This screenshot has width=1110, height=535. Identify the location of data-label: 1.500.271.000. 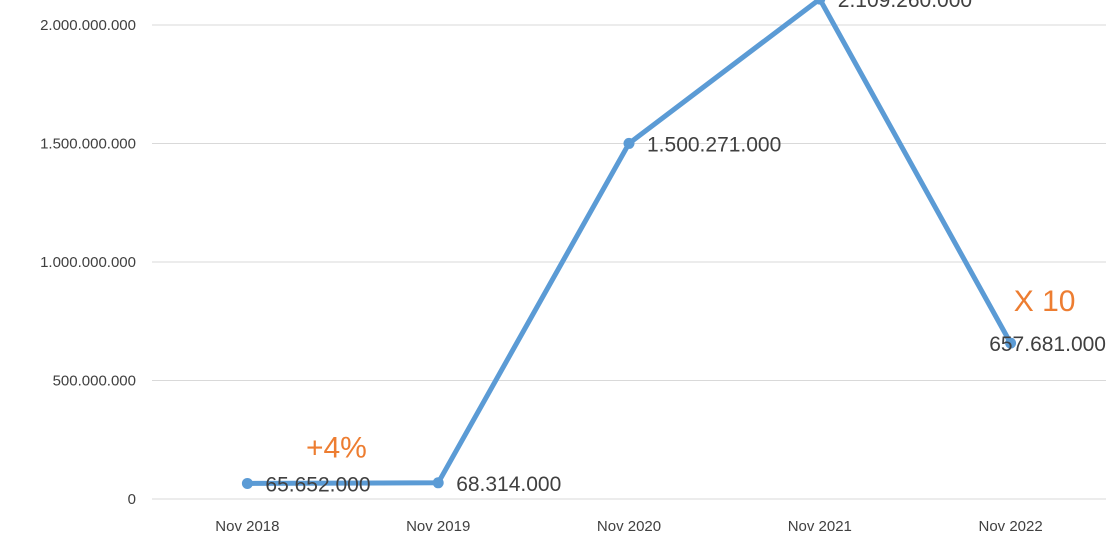
(714, 144).